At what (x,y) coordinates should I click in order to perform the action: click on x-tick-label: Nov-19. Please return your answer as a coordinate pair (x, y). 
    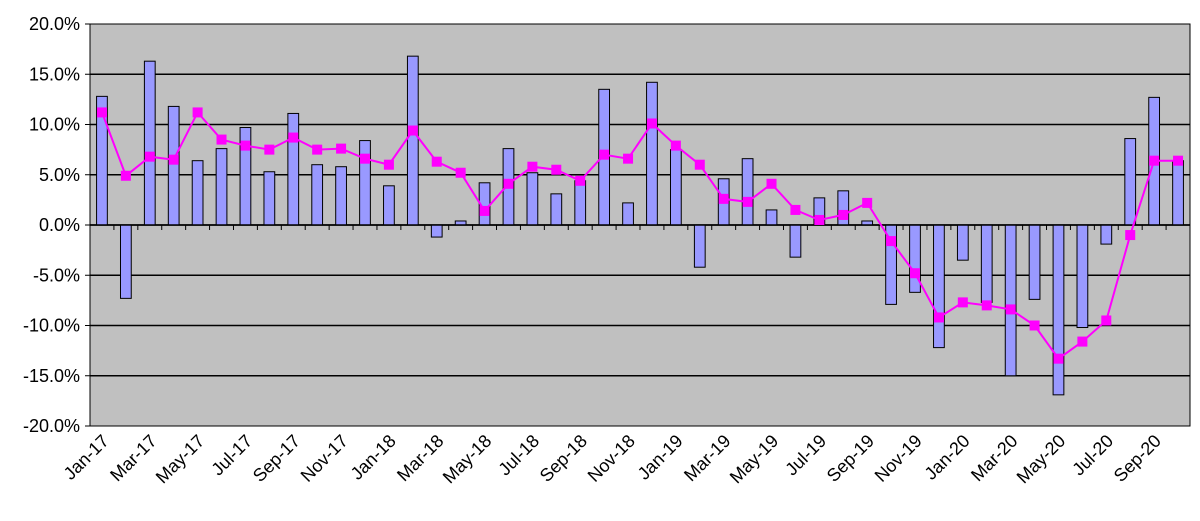
    Looking at the image, I should click on (898, 458).